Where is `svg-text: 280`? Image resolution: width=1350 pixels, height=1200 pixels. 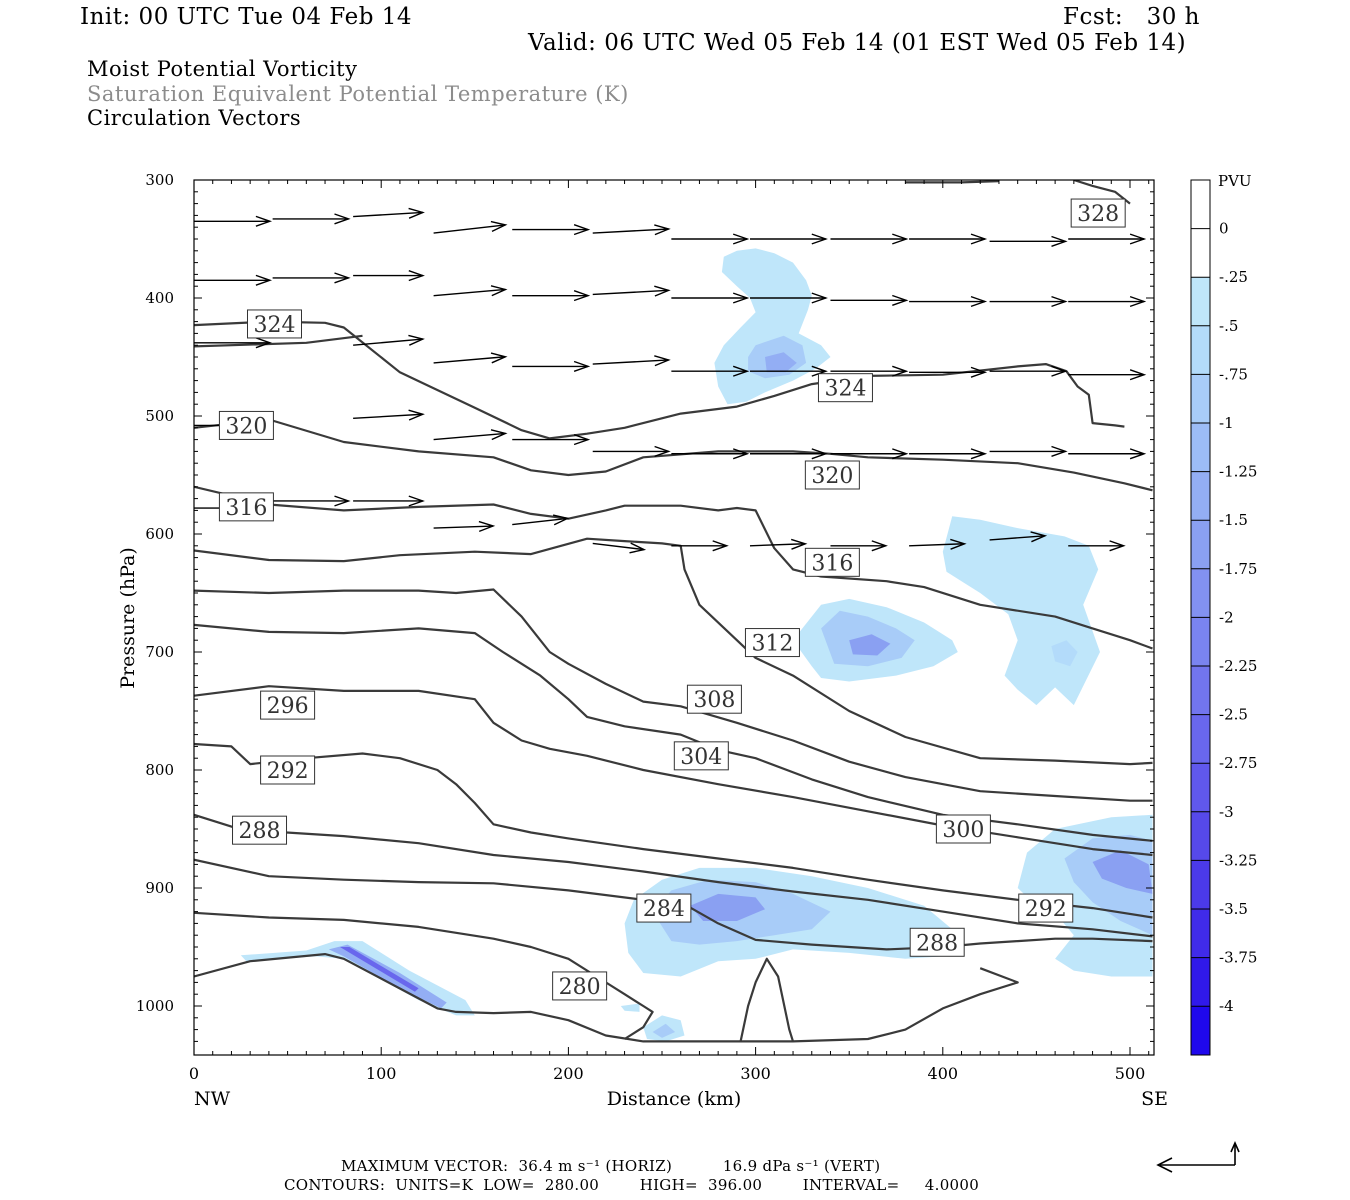 svg-text: 280 is located at coordinates (580, 987).